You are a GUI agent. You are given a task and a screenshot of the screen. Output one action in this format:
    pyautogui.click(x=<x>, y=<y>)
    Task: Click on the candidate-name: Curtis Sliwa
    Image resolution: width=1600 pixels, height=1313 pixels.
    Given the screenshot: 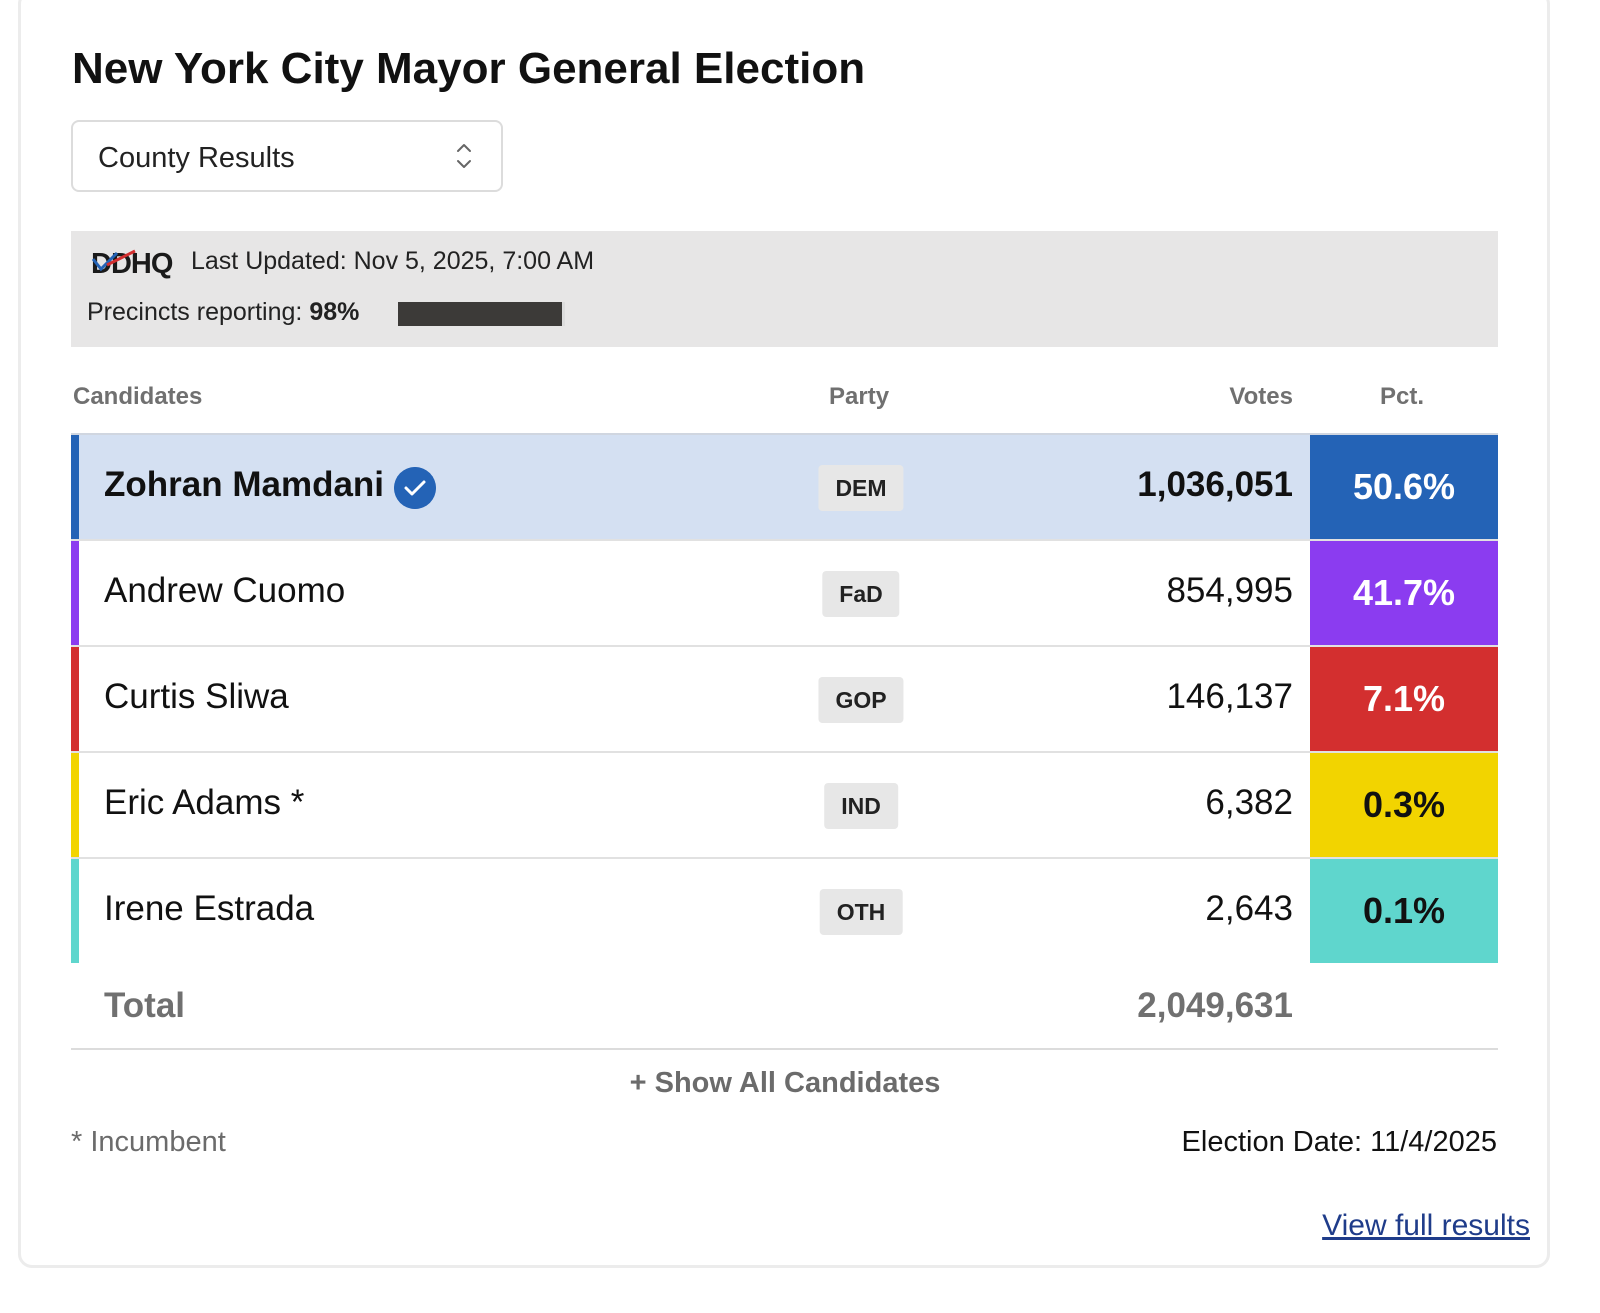 What is the action you would take?
    pyautogui.click(x=196, y=696)
    